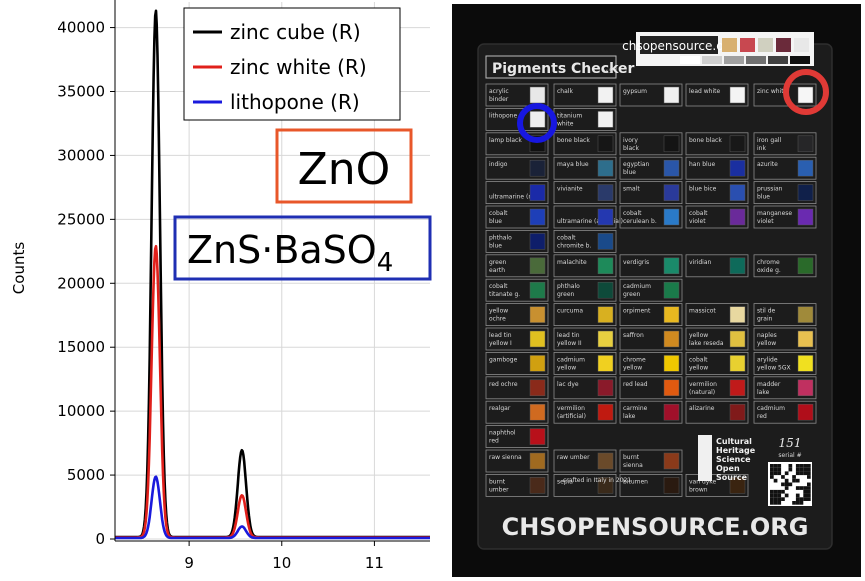 The width and height of the screenshot is (865, 581). What do you see at coordinates (633, 335) in the screenshot?
I see `pigment-name: saffron` at bounding box center [633, 335].